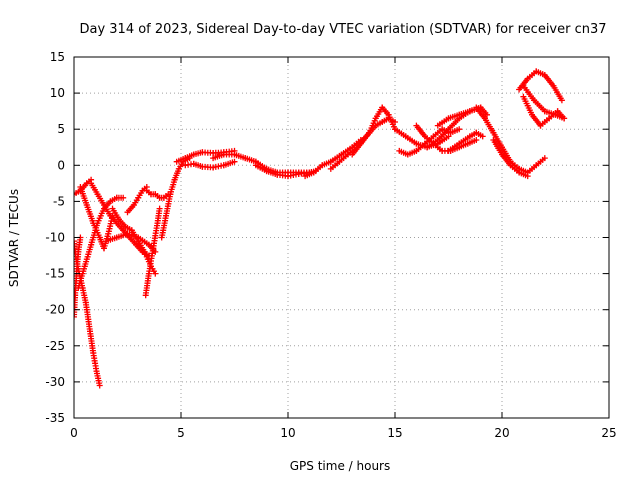 The width and height of the screenshot is (640, 480). I want to click on x-tick-label: 0, so click(74, 433).